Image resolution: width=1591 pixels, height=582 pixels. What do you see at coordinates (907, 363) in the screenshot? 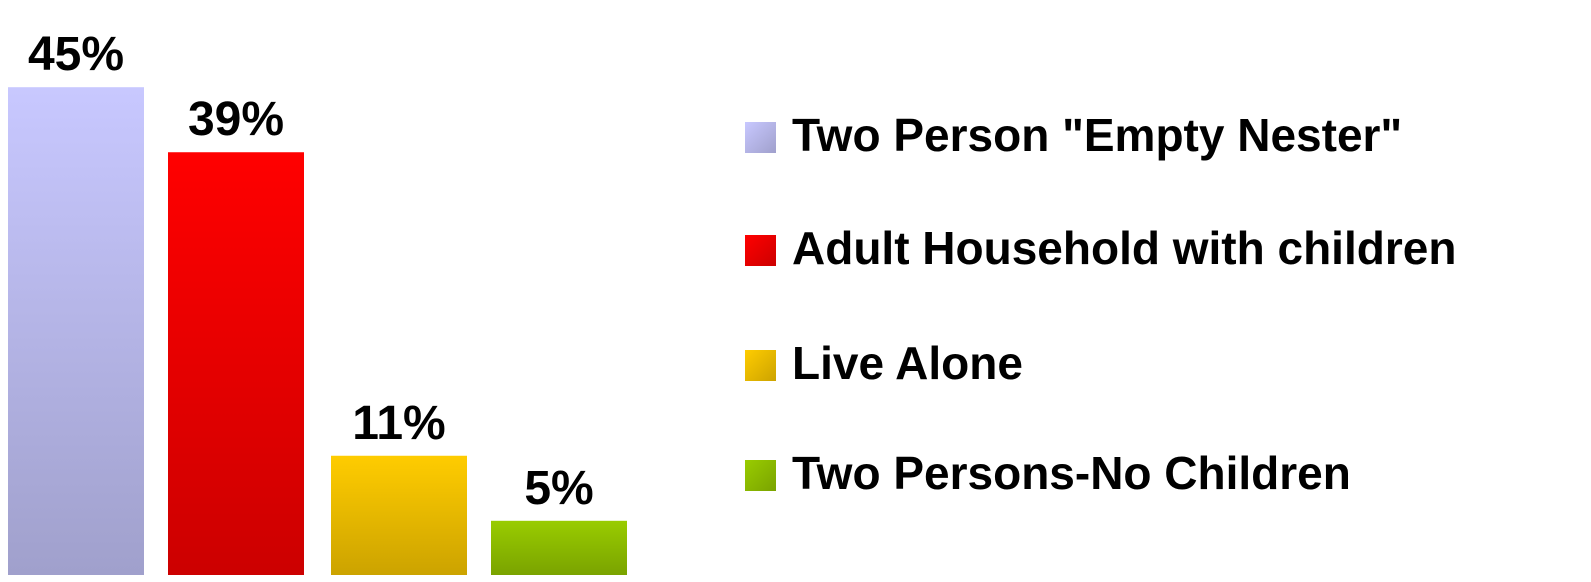
I see `legend-label: Live Alone` at bounding box center [907, 363].